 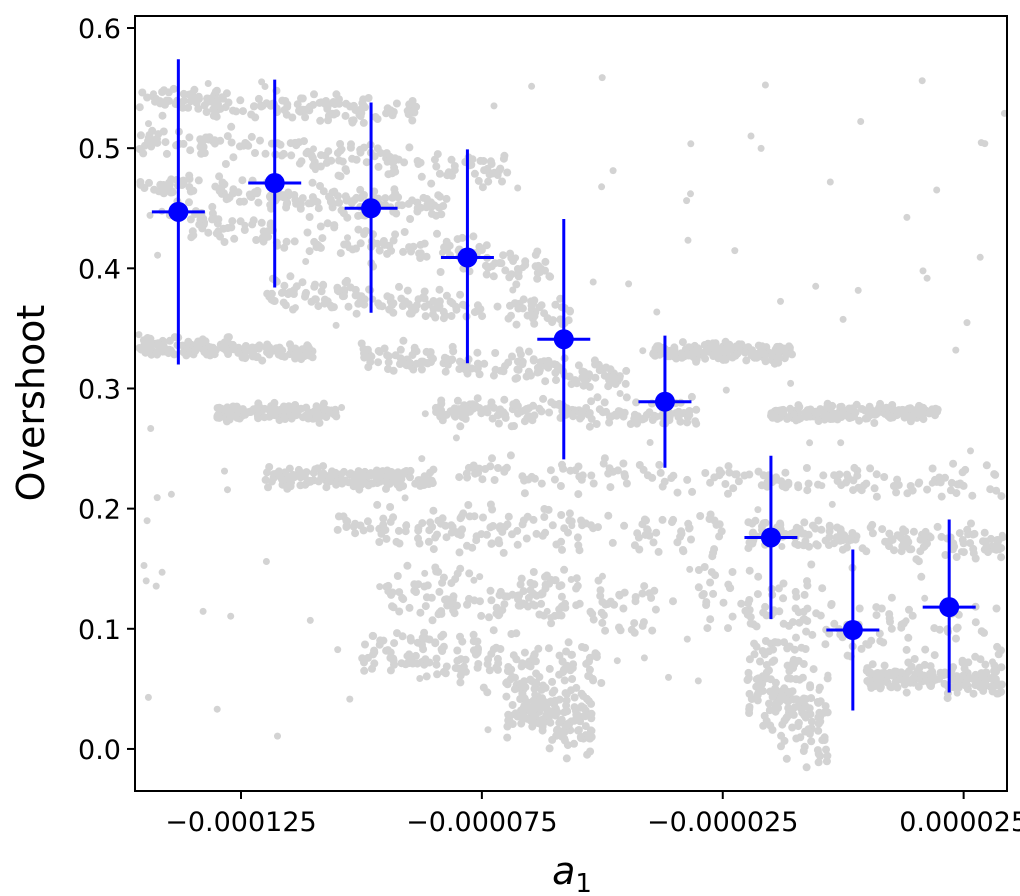 I want to click on x-tick-label: −0.000075, so click(x=481, y=822).